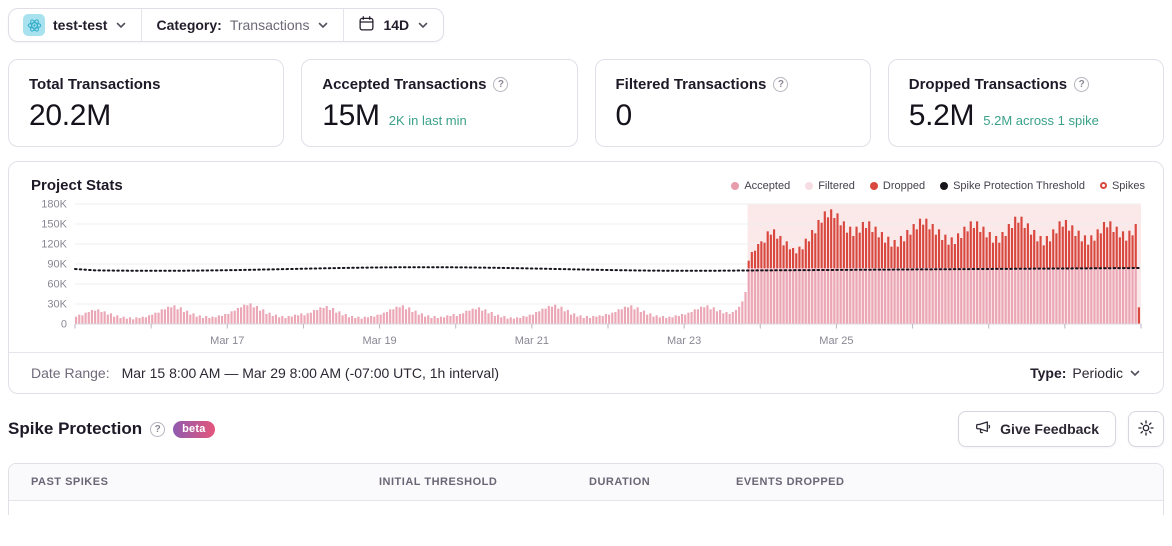 The width and height of the screenshot is (1172, 546). I want to click on settings-button, so click(1146, 429).